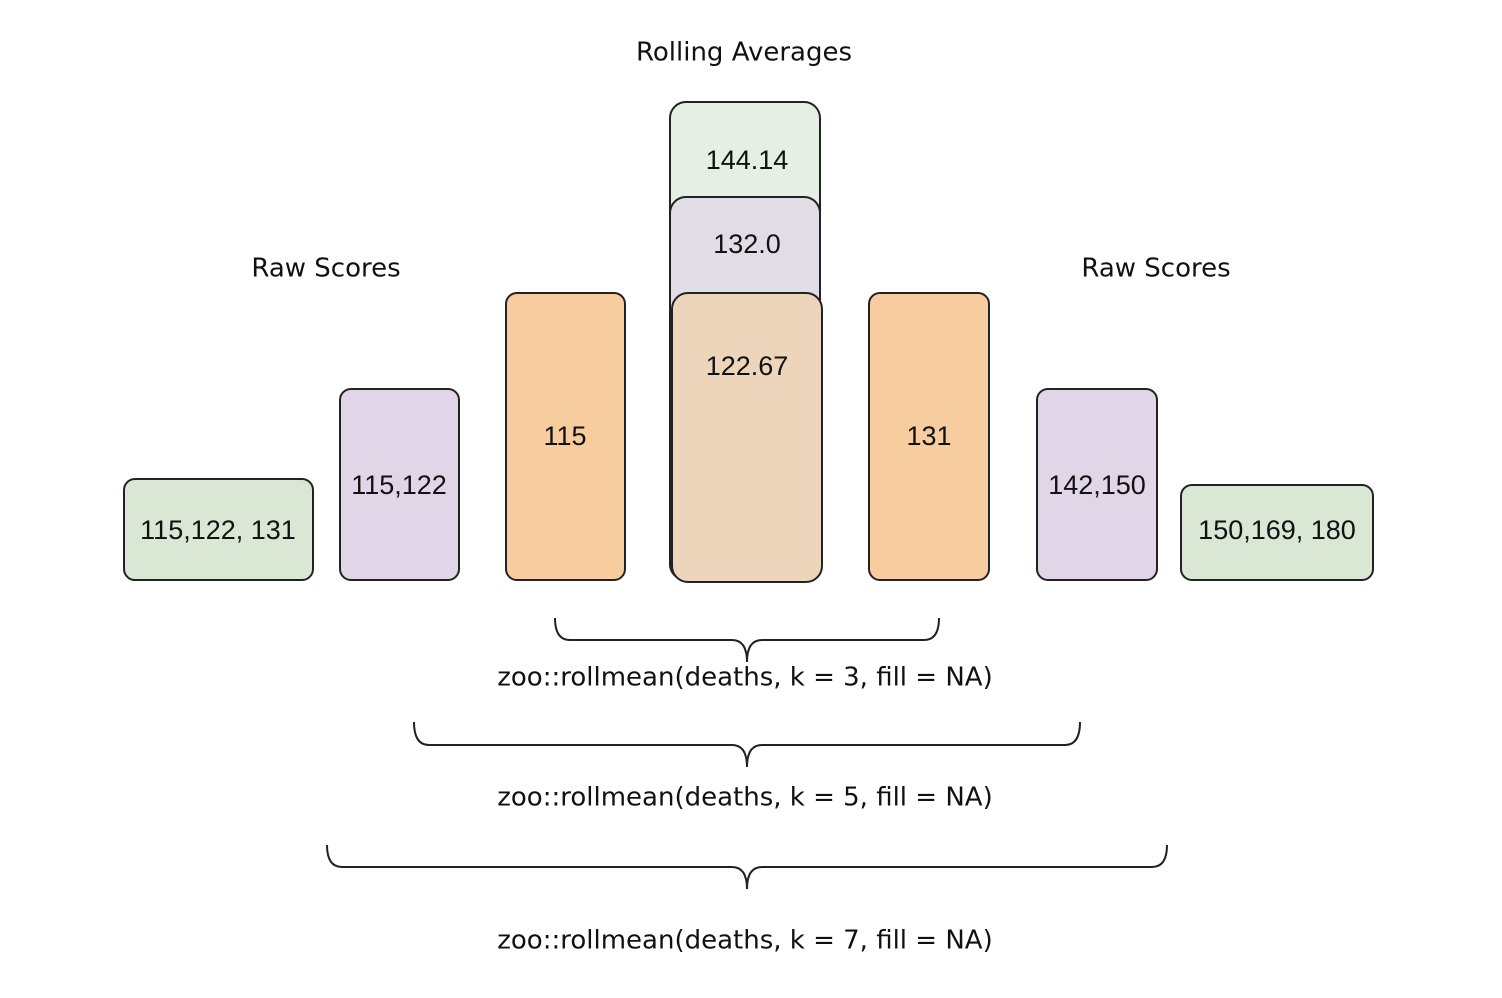 The width and height of the screenshot is (1502, 998). I want to click on box-label: 122.67, so click(747, 366).